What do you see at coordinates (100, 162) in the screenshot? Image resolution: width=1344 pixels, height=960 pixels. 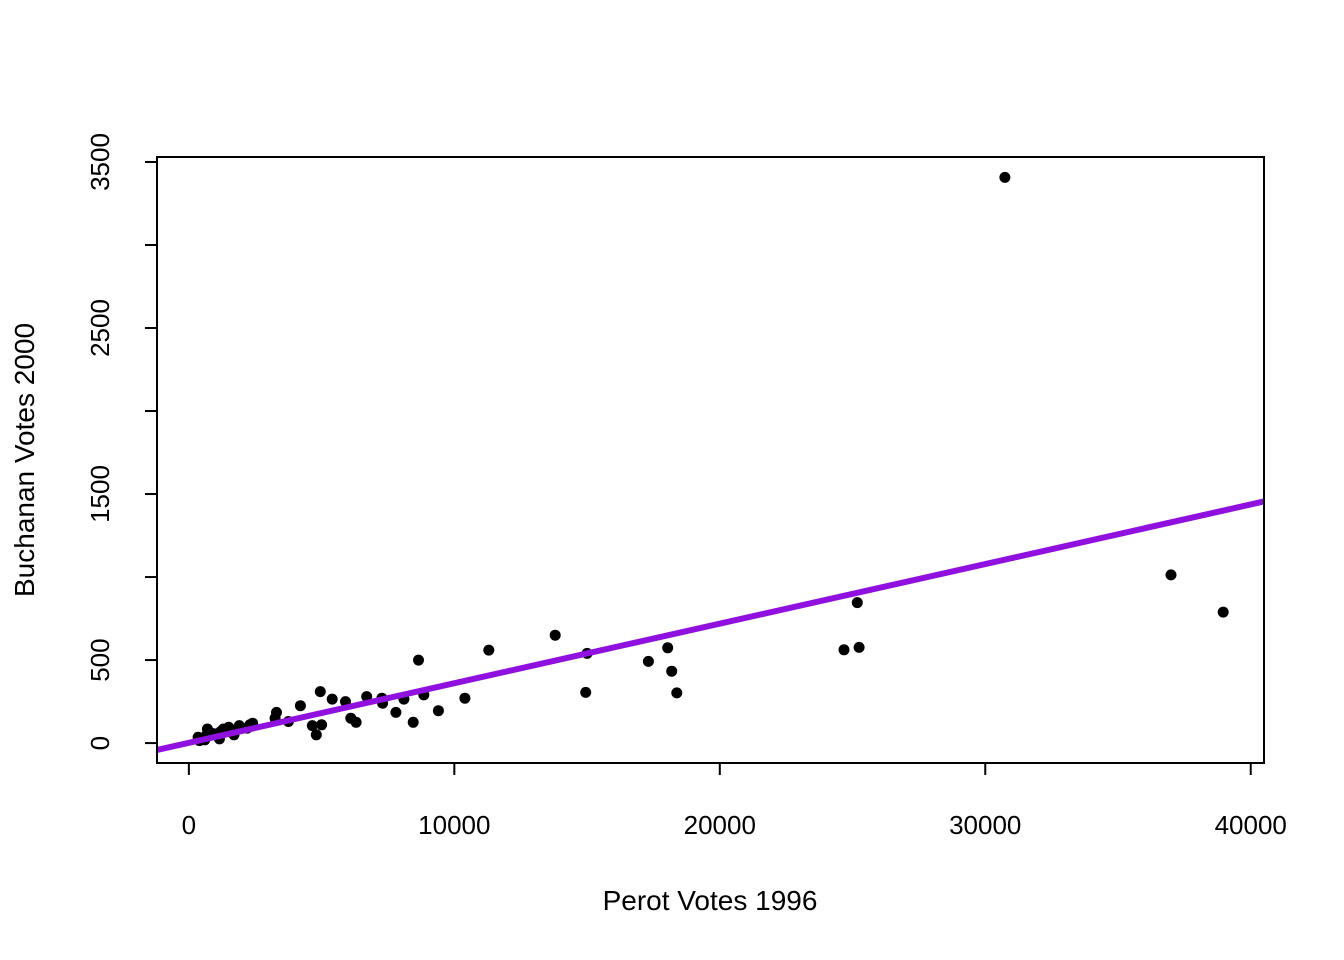 I see `y-tick-label-7: 3500` at bounding box center [100, 162].